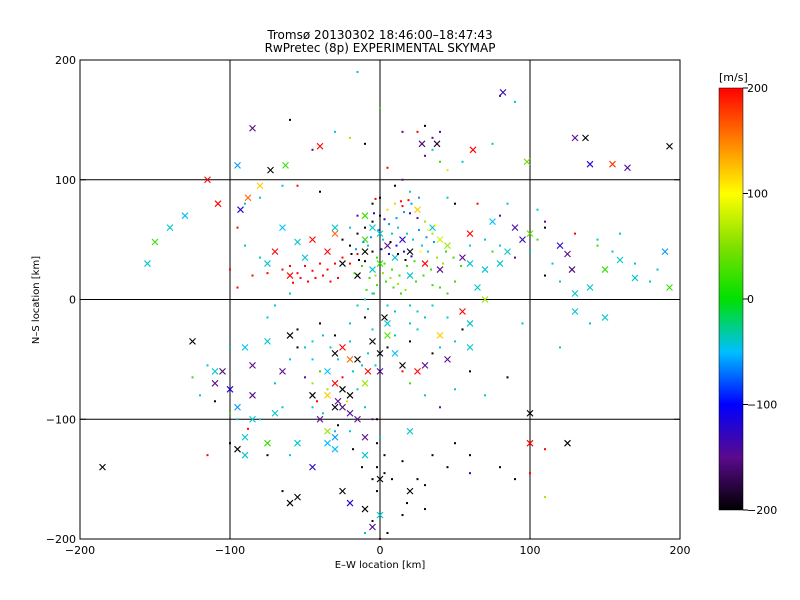 The height and width of the screenshot is (600, 800). Describe the element at coordinates (731, 299) in the screenshot. I see `colorbar` at that location.